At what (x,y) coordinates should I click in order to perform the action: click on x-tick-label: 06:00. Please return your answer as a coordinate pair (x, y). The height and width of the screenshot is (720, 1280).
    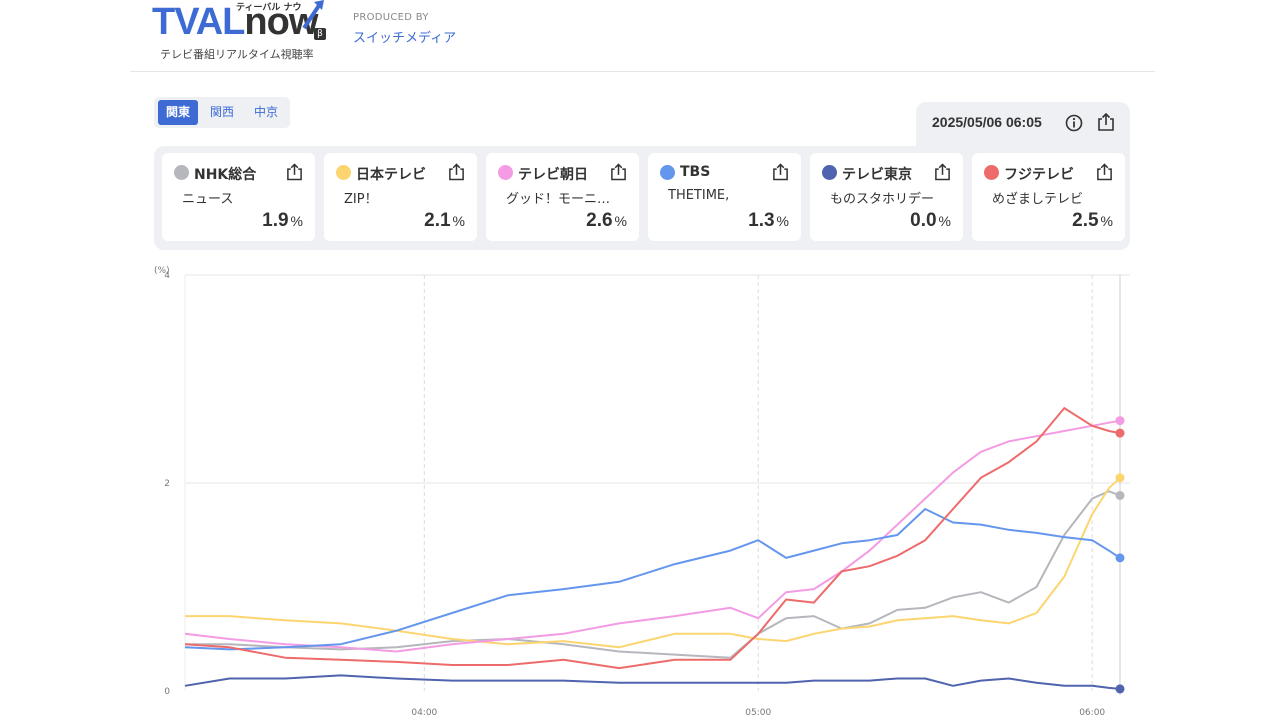
    Looking at the image, I should click on (1092, 713).